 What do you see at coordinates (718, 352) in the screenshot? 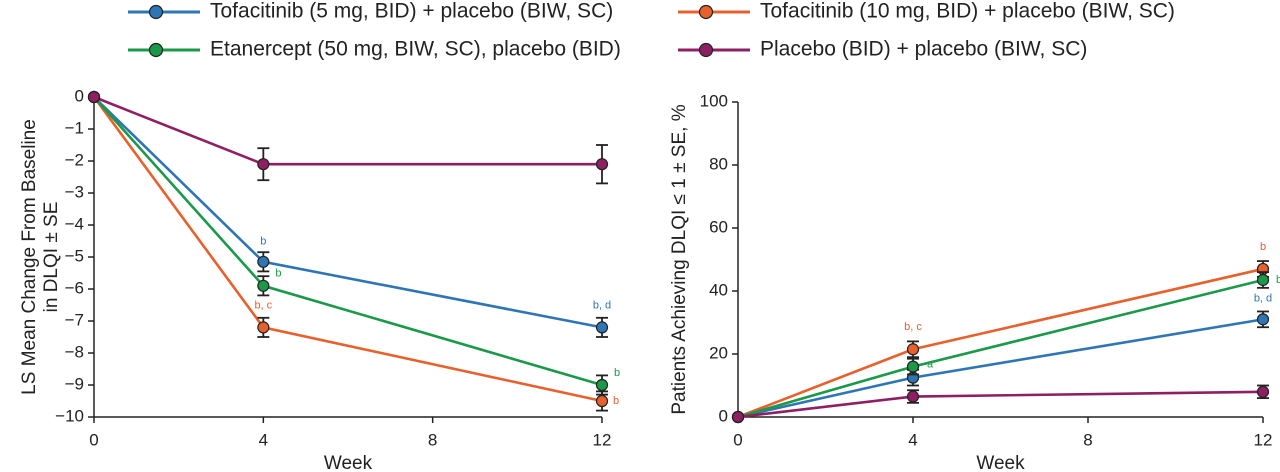
I see `y-tick-label: 20` at bounding box center [718, 352].